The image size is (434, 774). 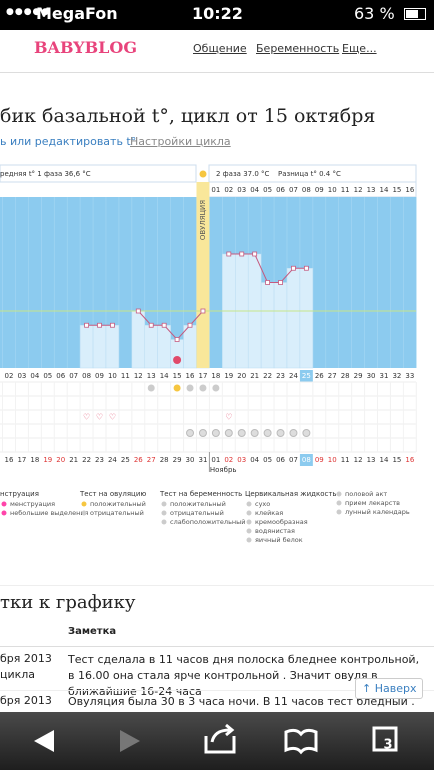 I want to click on date-label: 03, so click(x=241, y=460).